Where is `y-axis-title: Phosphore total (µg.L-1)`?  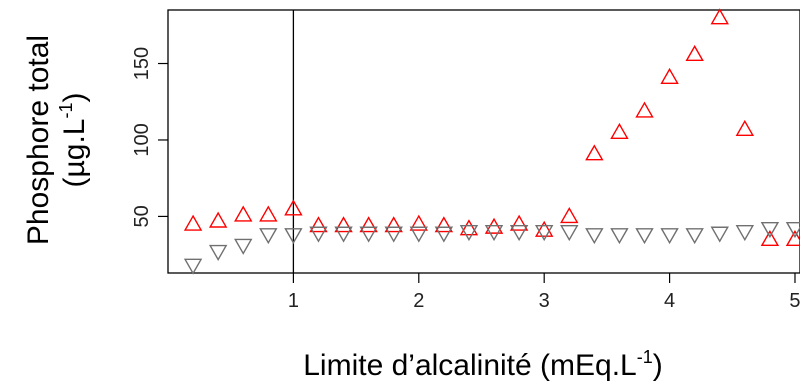
y-axis-title: Phosphore total (µg.L-1) is located at coordinates (56, 140).